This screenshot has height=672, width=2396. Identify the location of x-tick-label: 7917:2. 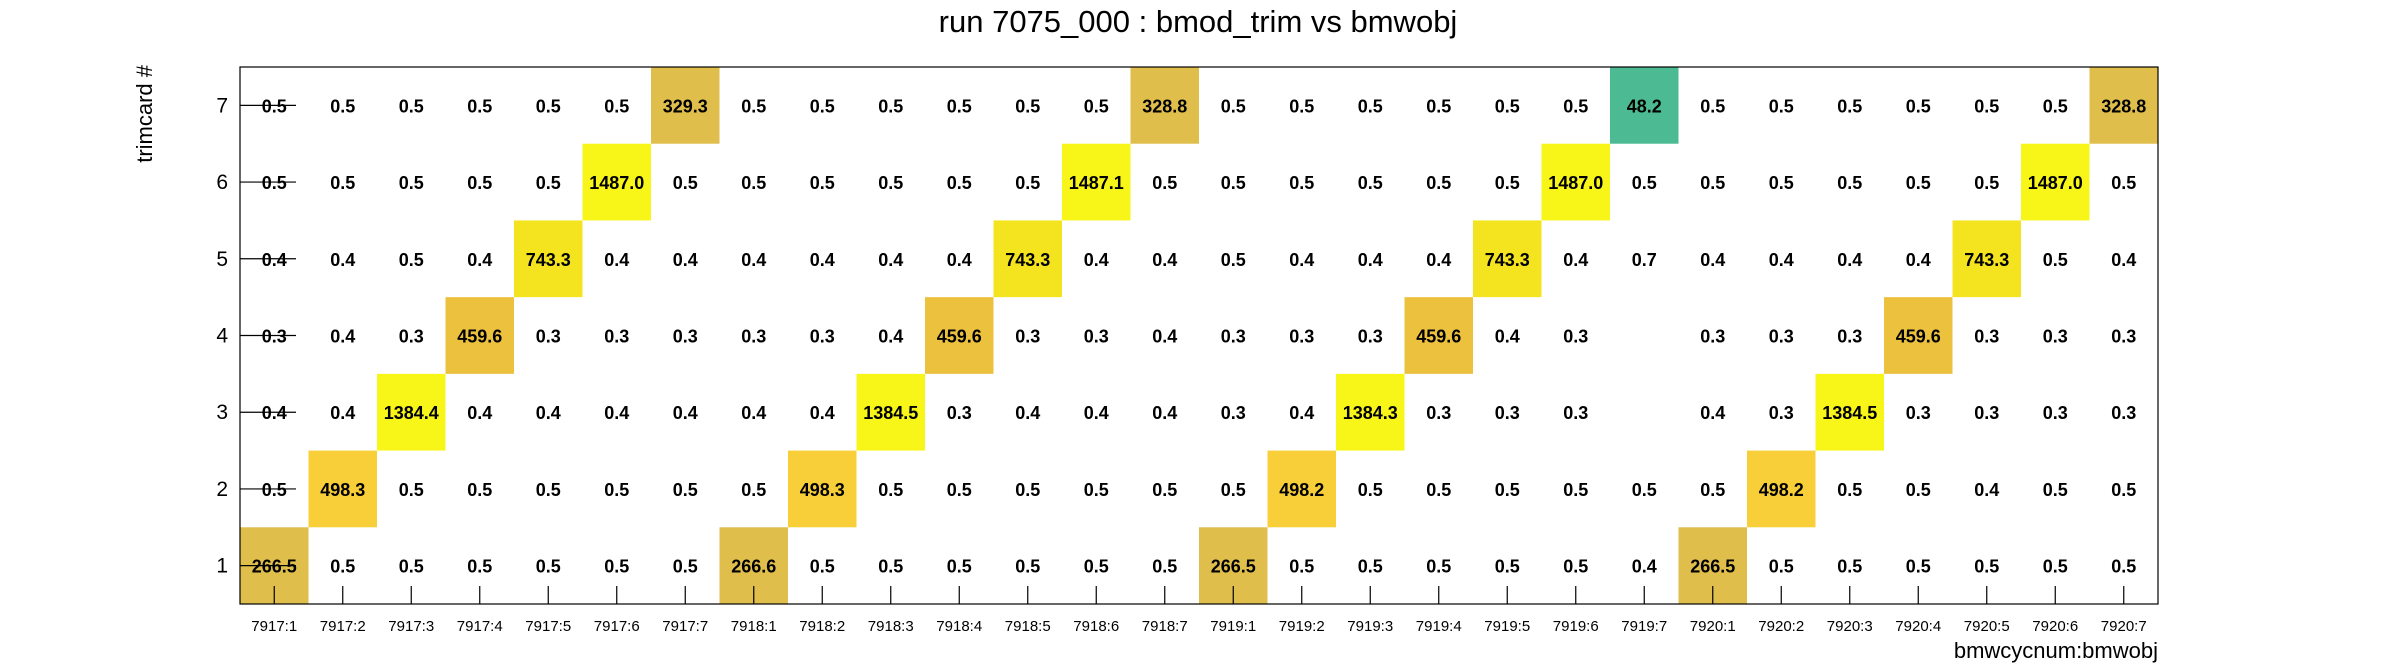
(343, 626).